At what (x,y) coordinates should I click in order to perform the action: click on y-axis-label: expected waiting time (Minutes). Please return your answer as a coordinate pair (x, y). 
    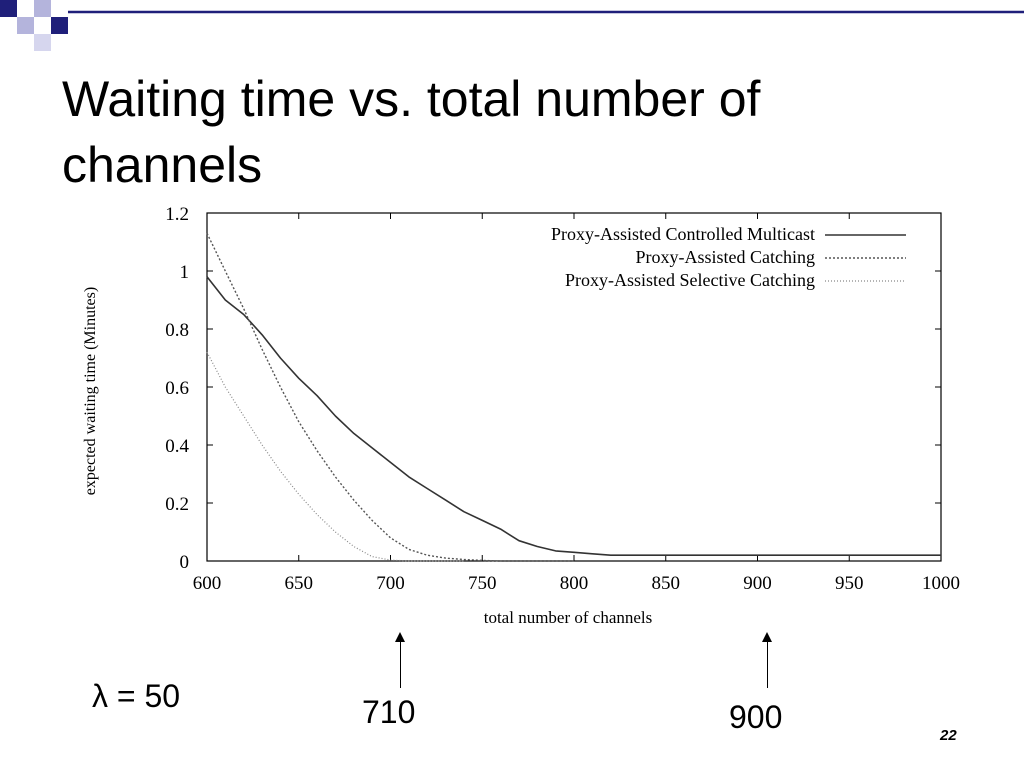
    Looking at the image, I should click on (90, 391).